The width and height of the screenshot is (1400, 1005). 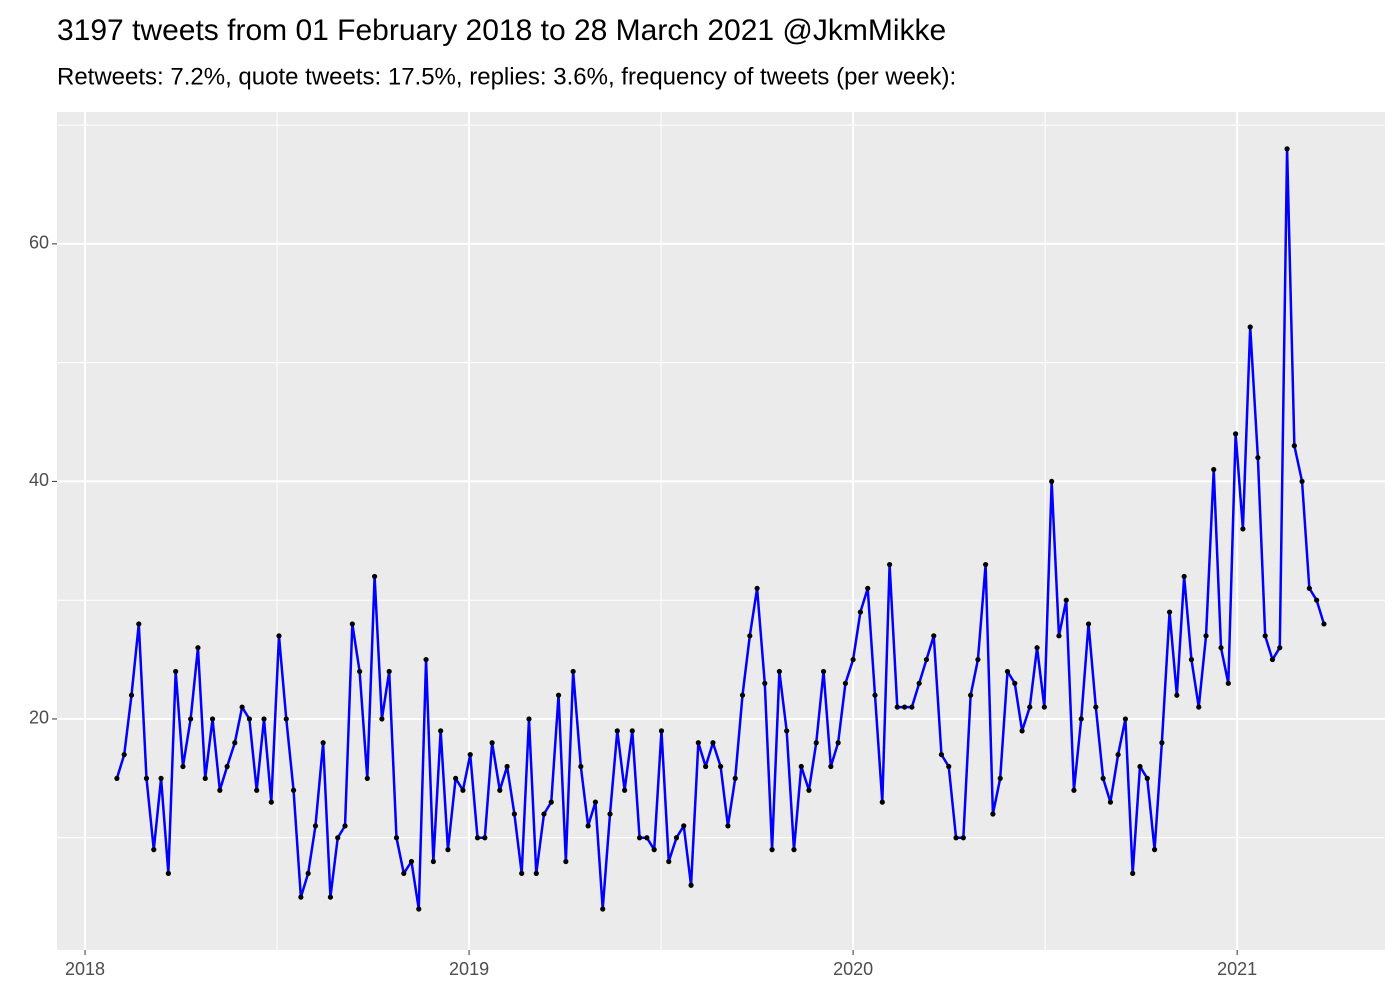 I want to click on x-tick-label: 2020, so click(x=853, y=969).